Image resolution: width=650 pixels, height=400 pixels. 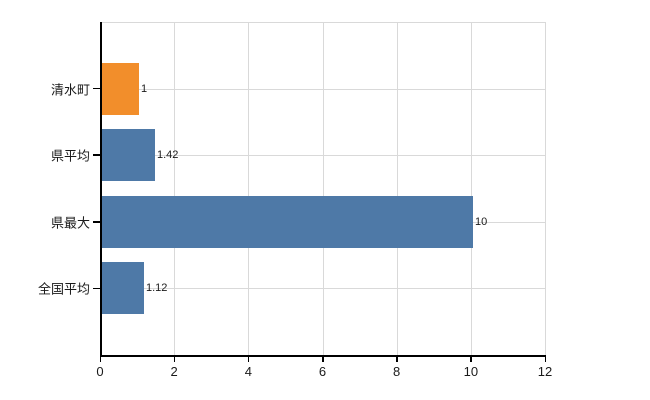 What do you see at coordinates (248, 371) in the screenshot?
I see `x-tick-label: 4` at bounding box center [248, 371].